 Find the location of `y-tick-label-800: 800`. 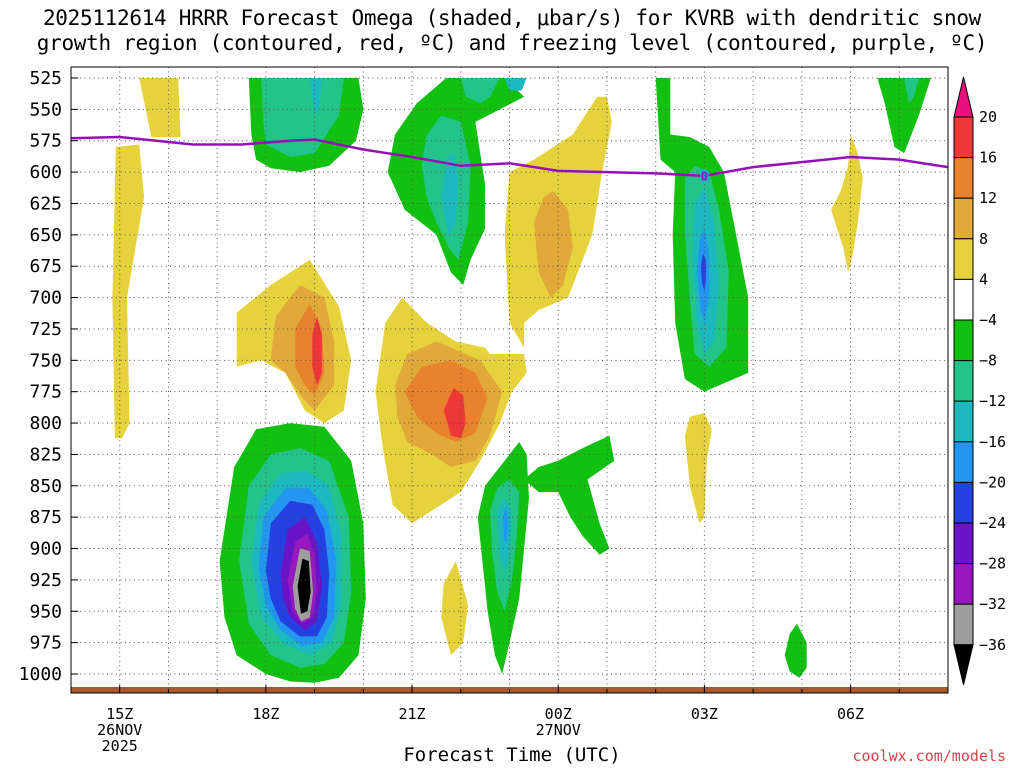

y-tick-label-800: 800 is located at coordinates (45, 423).